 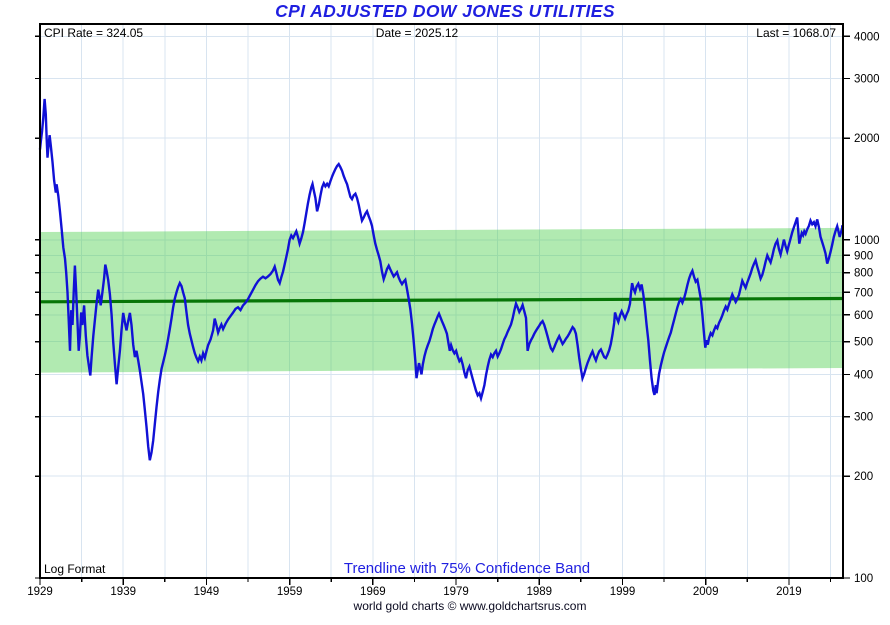 What do you see at coordinates (867, 80) in the screenshot?
I see `y-tick-label: 3000` at bounding box center [867, 80].